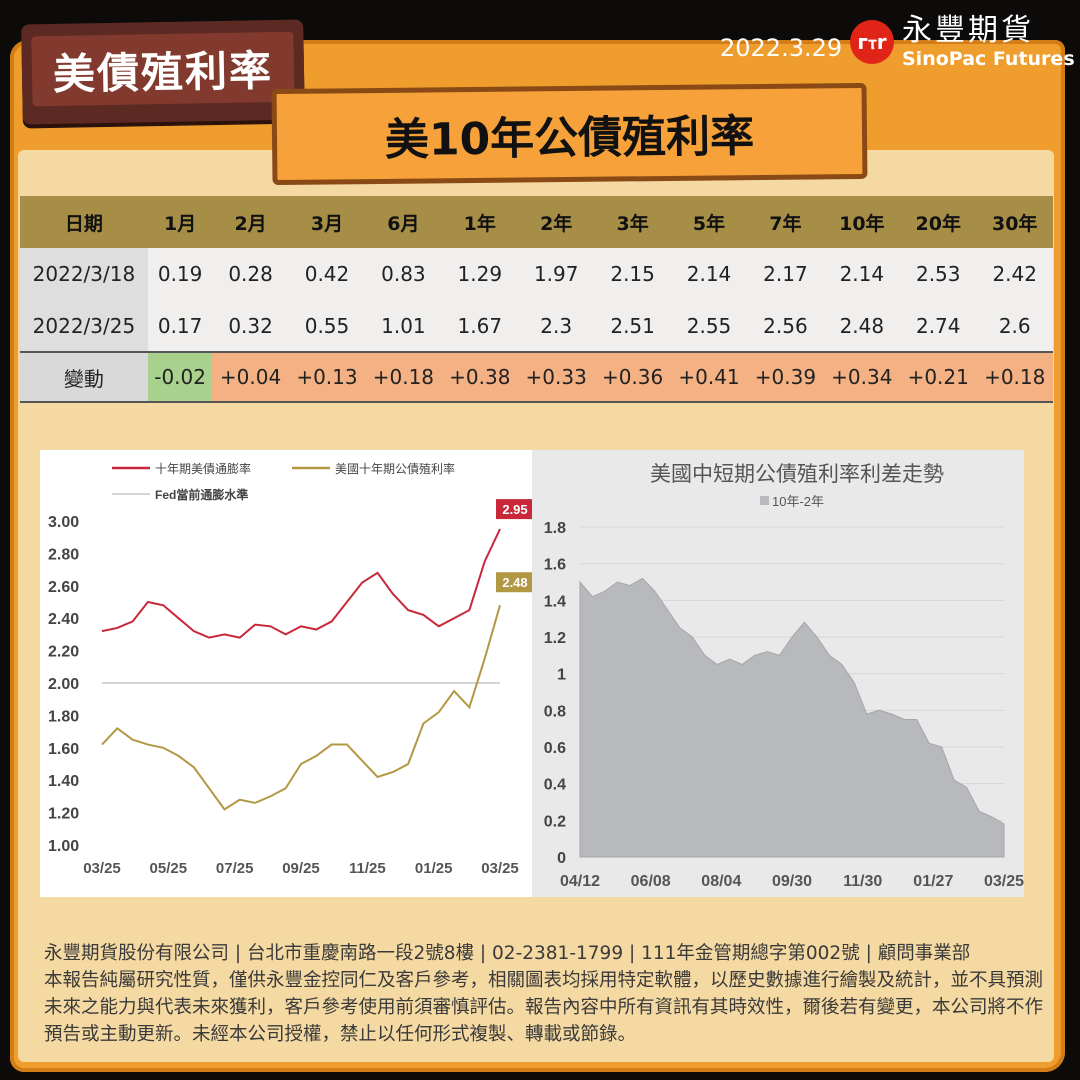 The height and width of the screenshot is (1080, 1080). Describe the element at coordinates (63, 749) in the screenshot. I see `y-tick-label: 1.60` at that location.